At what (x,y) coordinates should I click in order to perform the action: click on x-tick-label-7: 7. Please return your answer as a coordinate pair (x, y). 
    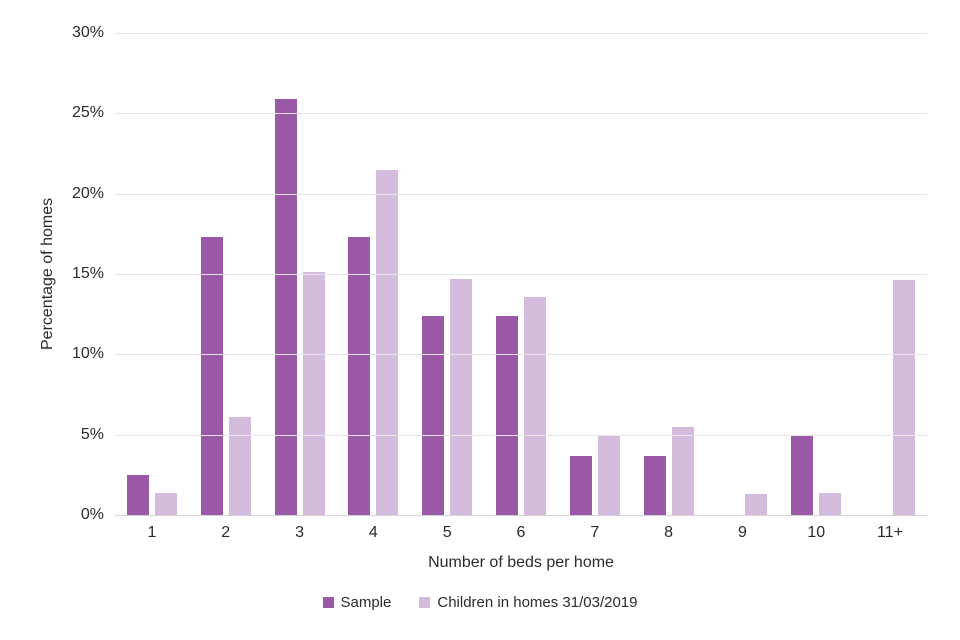
    Looking at the image, I should click on (595, 532).